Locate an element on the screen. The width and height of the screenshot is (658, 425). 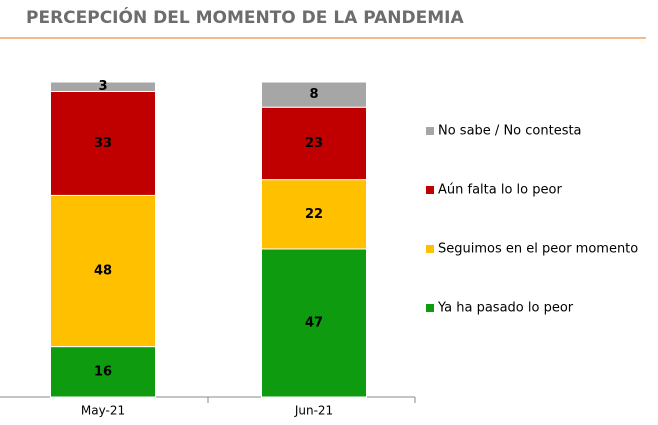
data-label: 8 is located at coordinates (313, 94).